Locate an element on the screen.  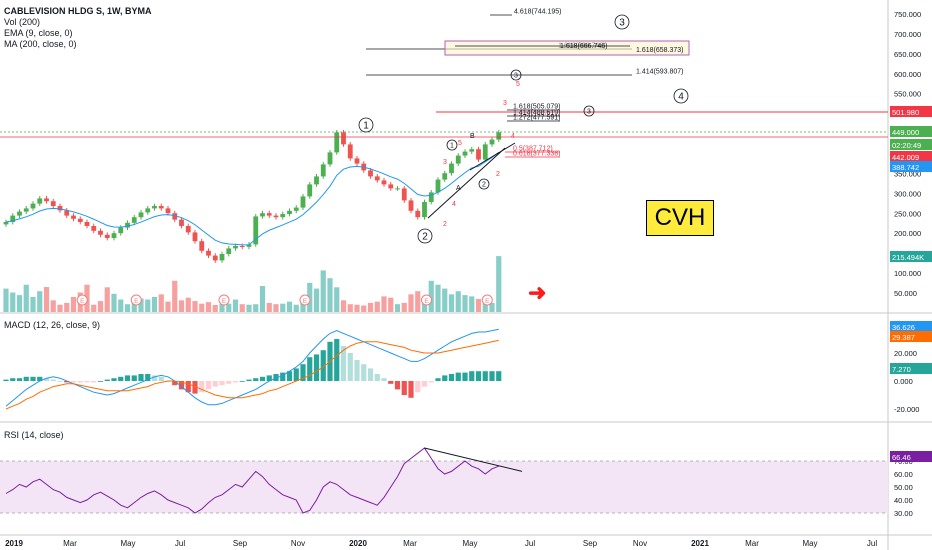
fib-label: 1.618(666.746) is located at coordinates (583, 46).